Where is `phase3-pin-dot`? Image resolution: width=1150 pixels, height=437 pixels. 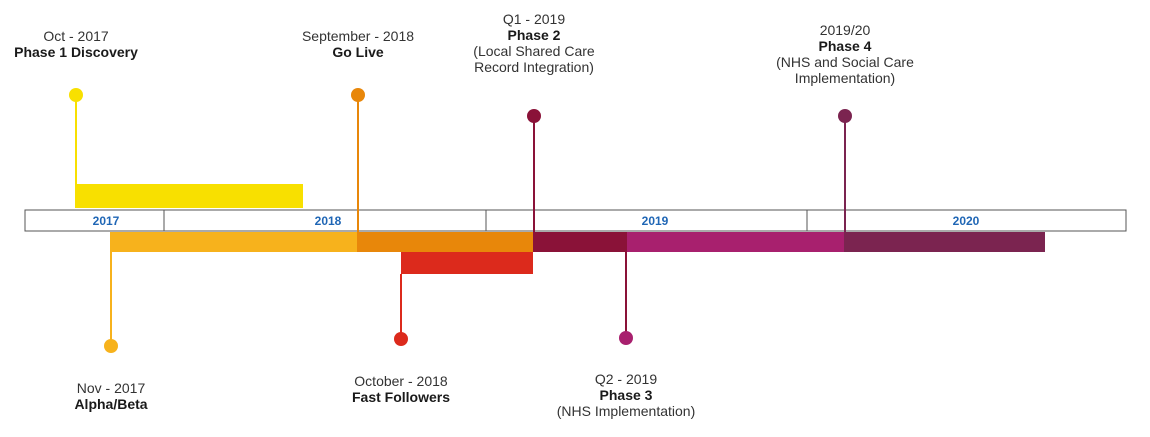
phase3-pin-dot is located at coordinates (626, 338).